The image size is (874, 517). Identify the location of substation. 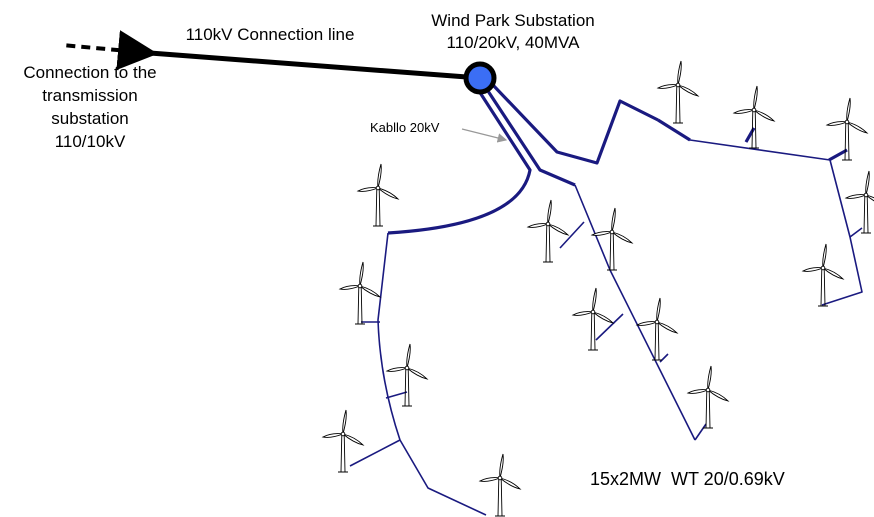
(480, 78).